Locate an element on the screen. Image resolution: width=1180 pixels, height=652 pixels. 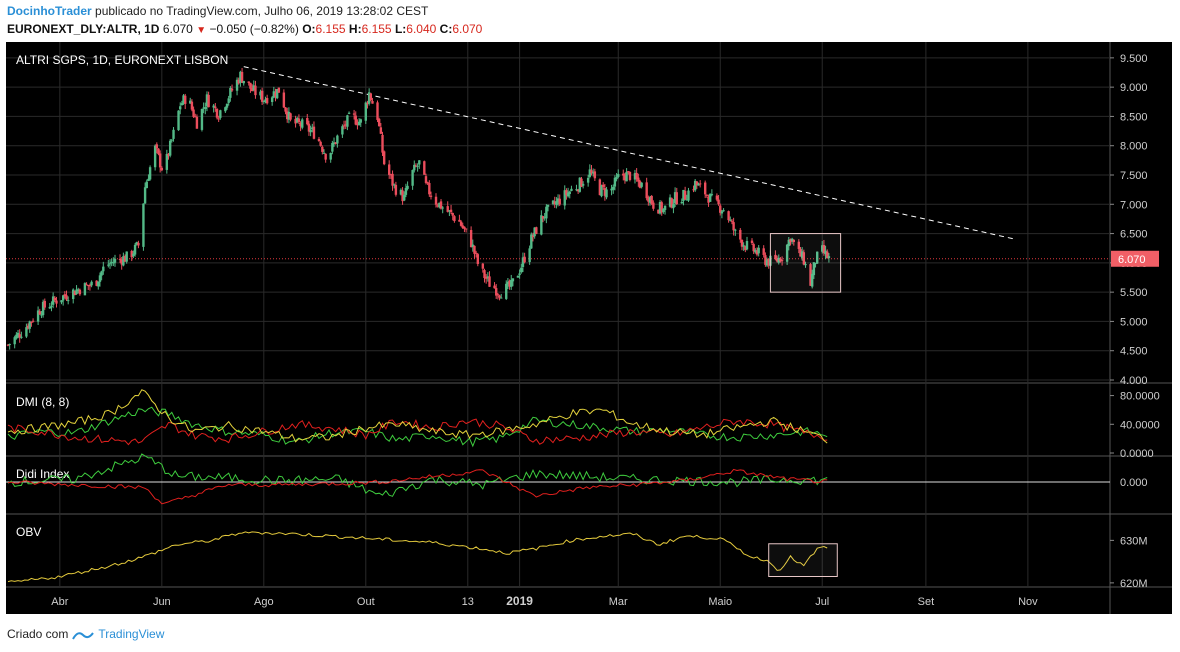
footer-brand: TradingView is located at coordinates (131, 634).